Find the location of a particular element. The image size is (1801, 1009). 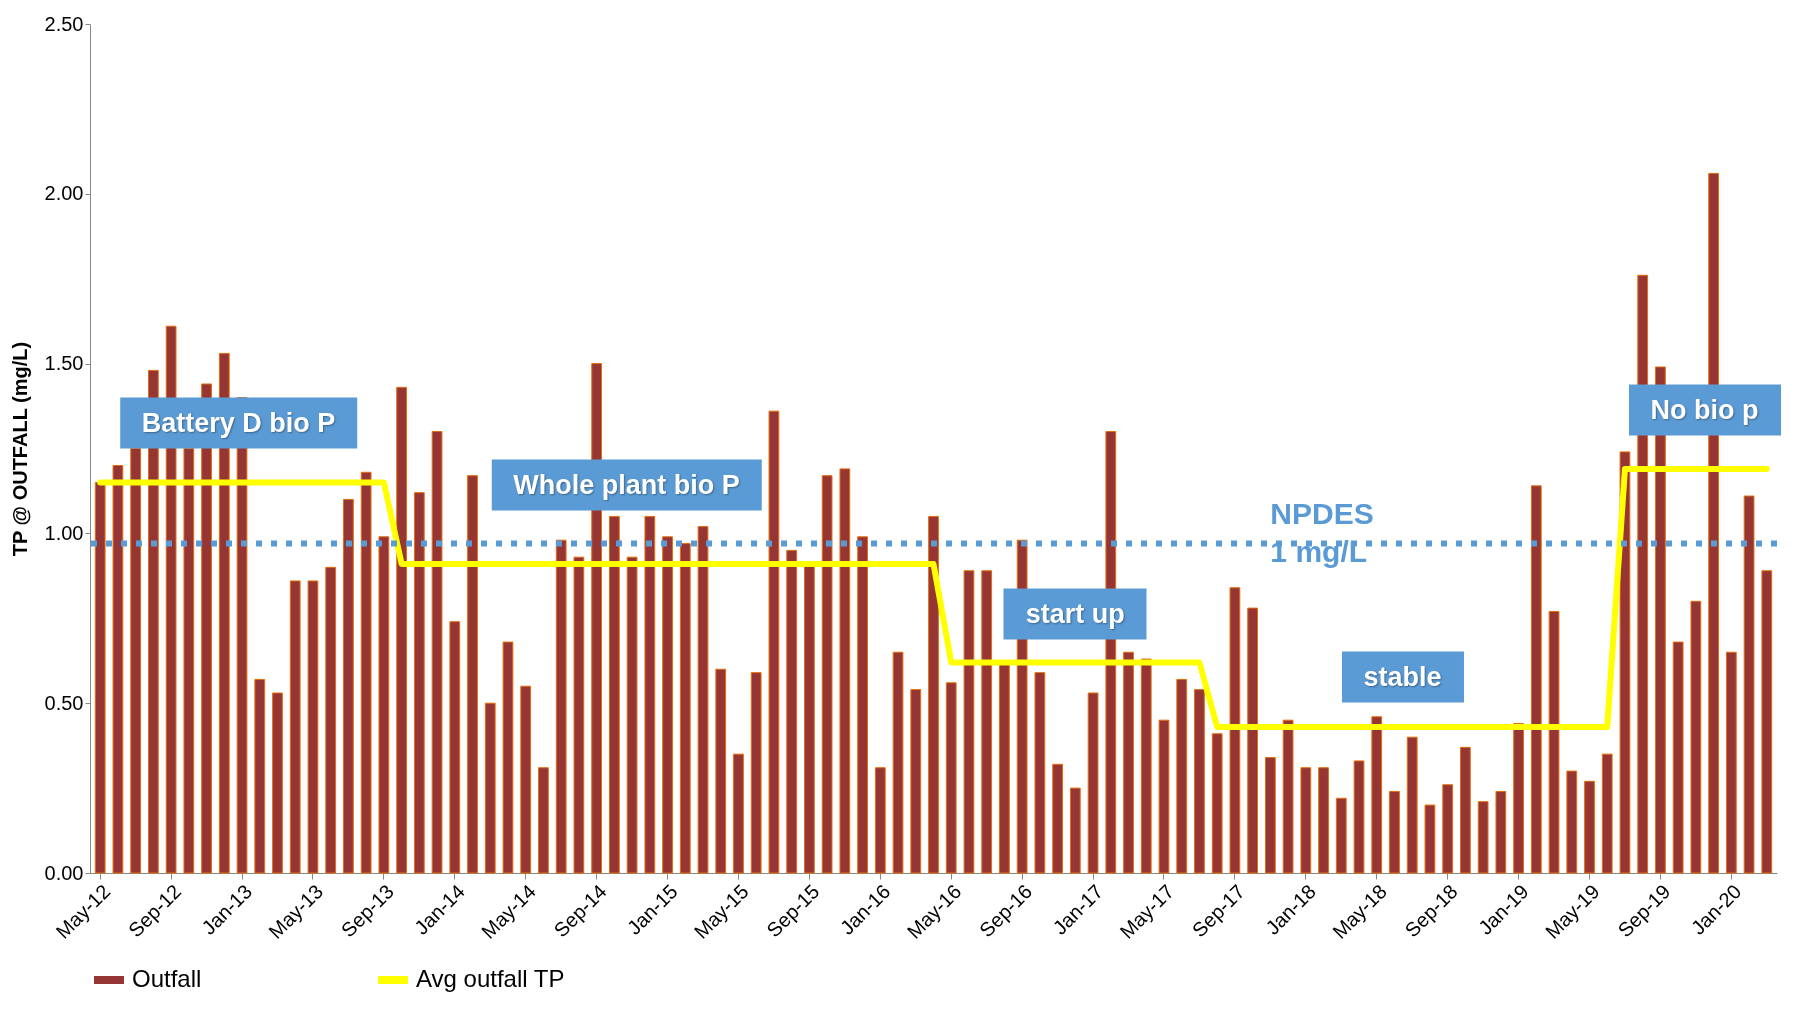

y-tick-label: 1.00 is located at coordinates (64, 532).